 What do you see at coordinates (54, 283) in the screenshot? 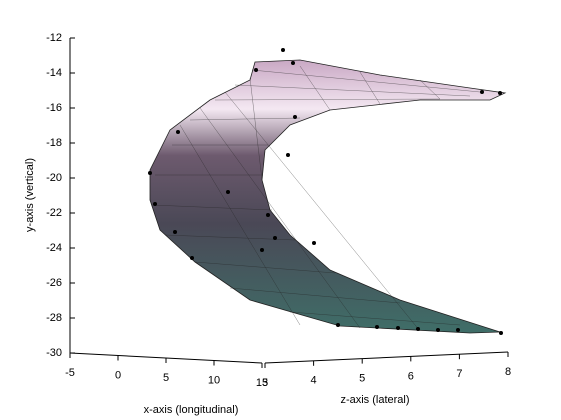
I see `y-tick-label: -26` at bounding box center [54, 283].